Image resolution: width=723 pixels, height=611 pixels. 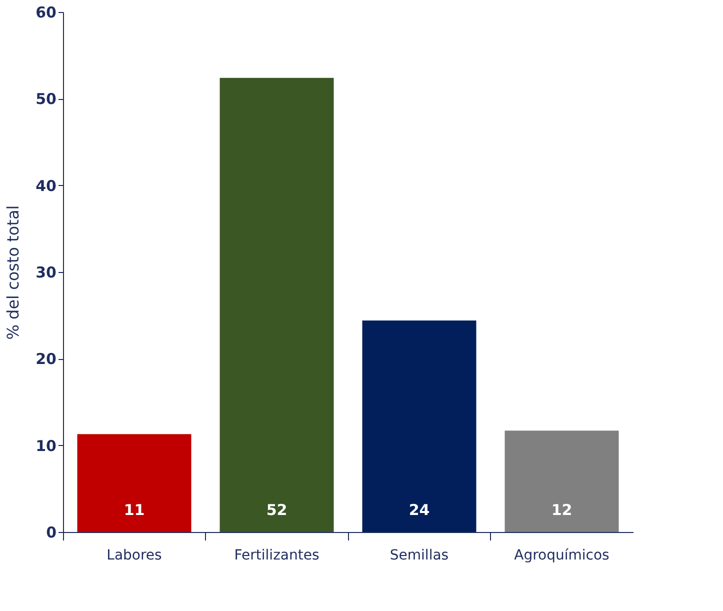 I want to click on y-tick-label: 40, so click(x=46, y=185).